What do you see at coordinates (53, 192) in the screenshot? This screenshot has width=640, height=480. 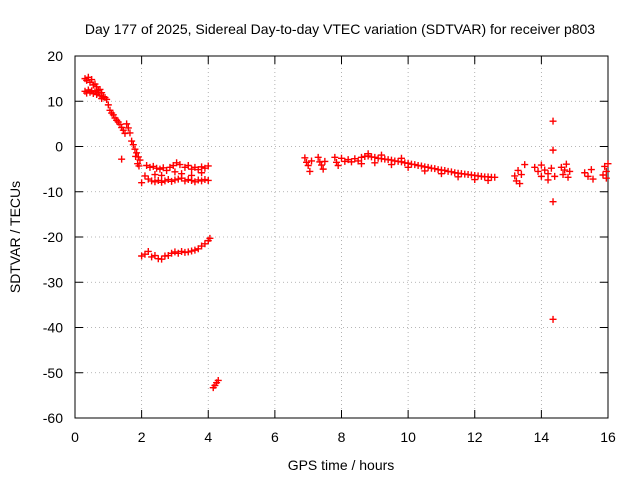 I see `y-tick-label: -10` at bounding box center [53, 192].